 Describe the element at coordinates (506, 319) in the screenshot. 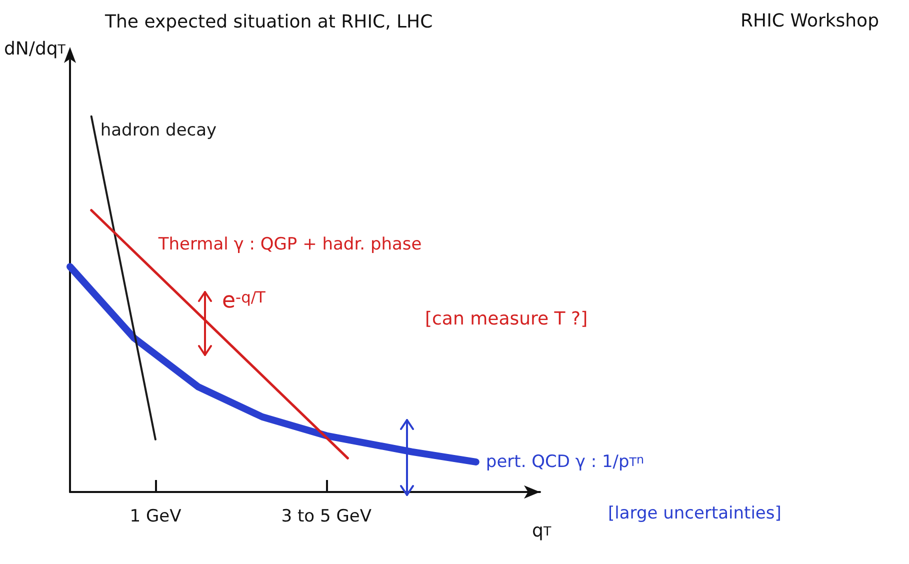

I see `annotation: [can measure T ?]` at that location.